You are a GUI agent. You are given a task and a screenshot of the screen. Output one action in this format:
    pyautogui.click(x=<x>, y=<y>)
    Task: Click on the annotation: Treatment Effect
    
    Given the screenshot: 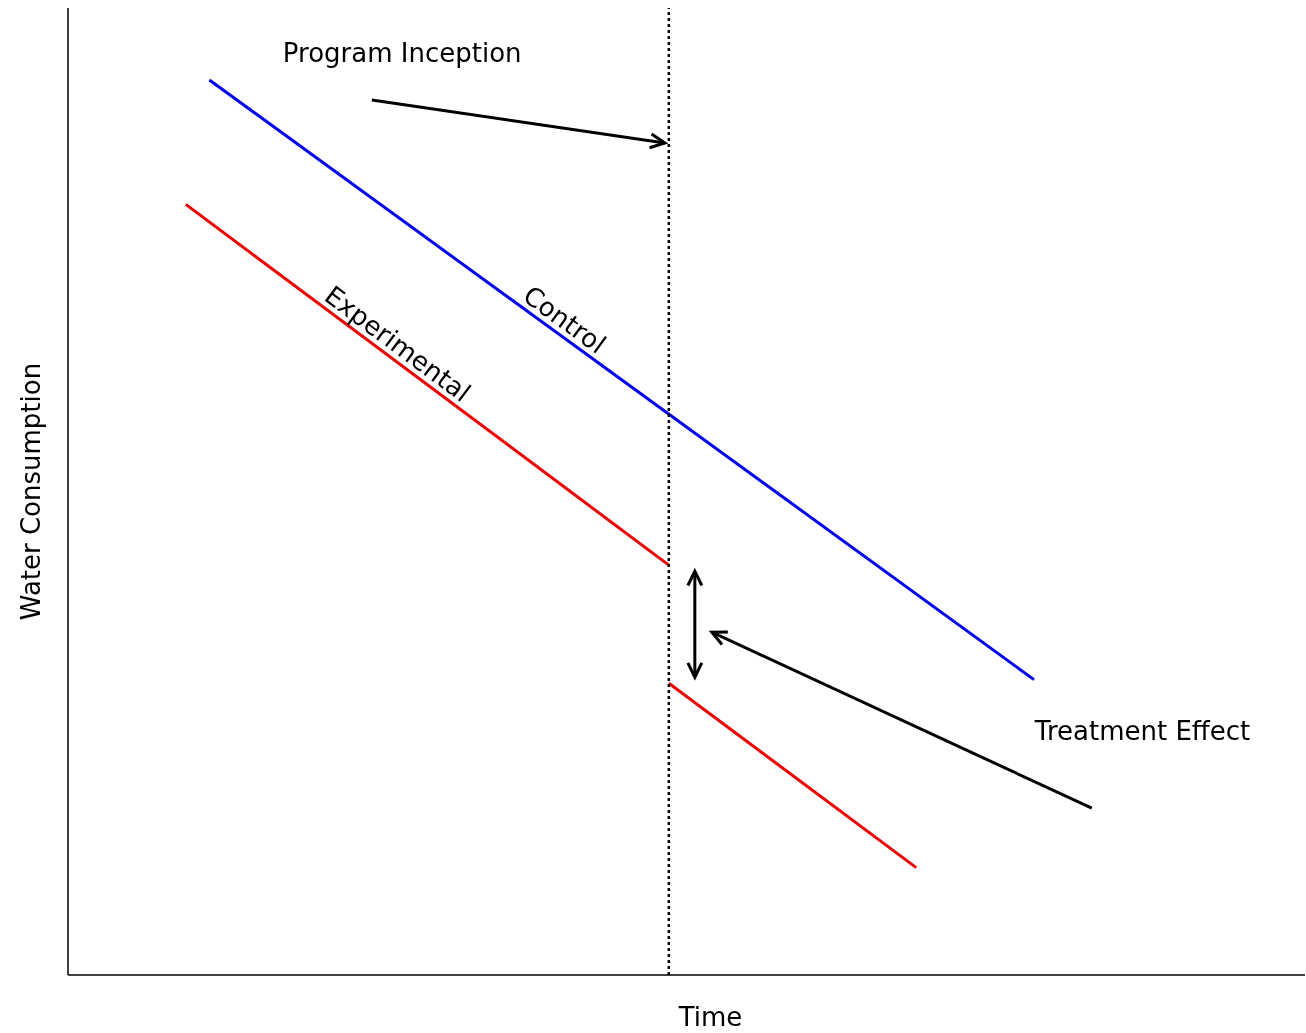 What is the action you would take?
    pyautogui.click(x=1142, y=731)
    